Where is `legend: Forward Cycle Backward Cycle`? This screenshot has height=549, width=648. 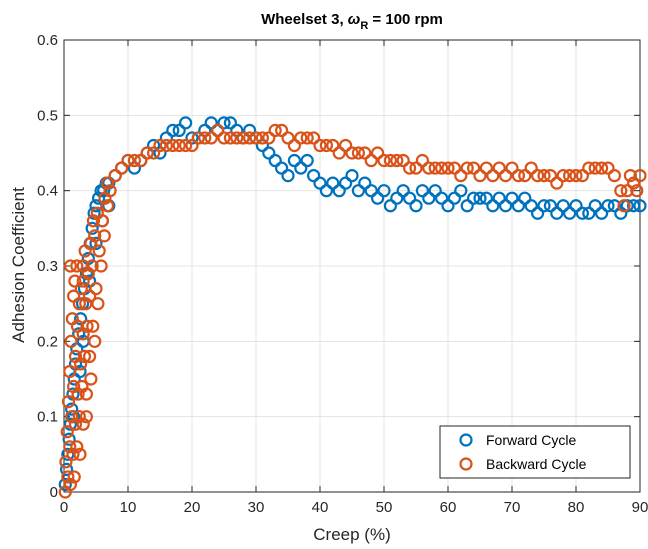 legend: Forward Cycle Backward Cycle is located at coordinates (535, 452).